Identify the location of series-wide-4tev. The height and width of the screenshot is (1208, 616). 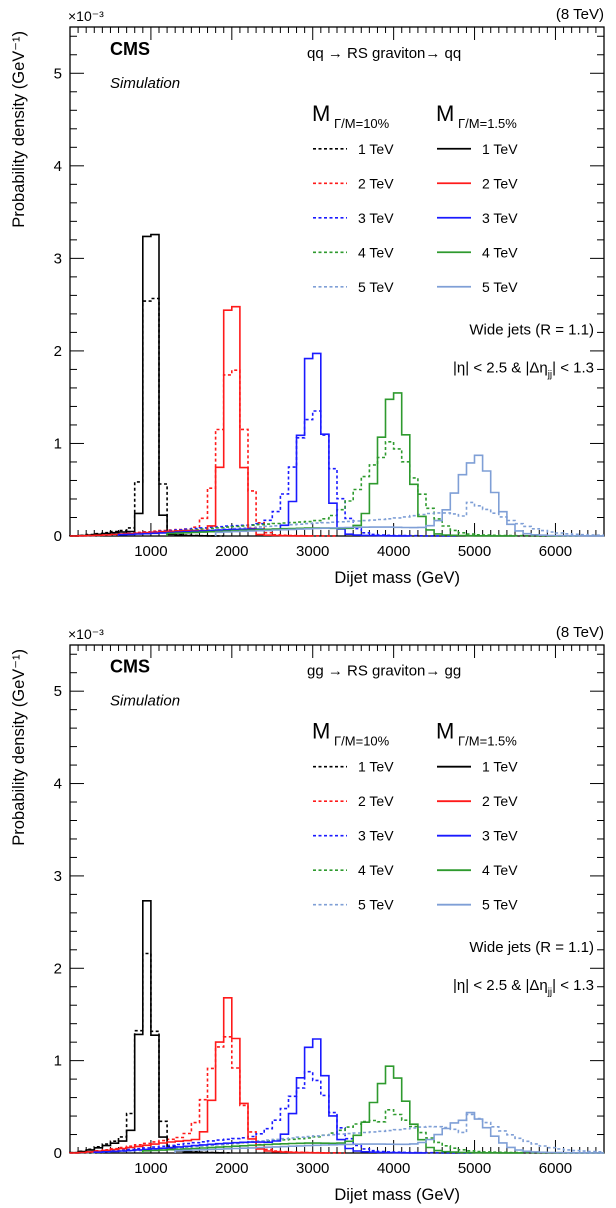
(325, 489).